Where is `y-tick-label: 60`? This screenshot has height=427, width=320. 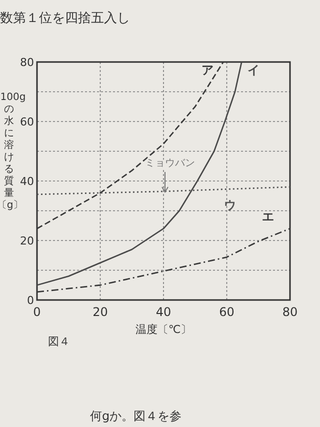 y-tick-label: 60 is located at coordinates (27, 122).